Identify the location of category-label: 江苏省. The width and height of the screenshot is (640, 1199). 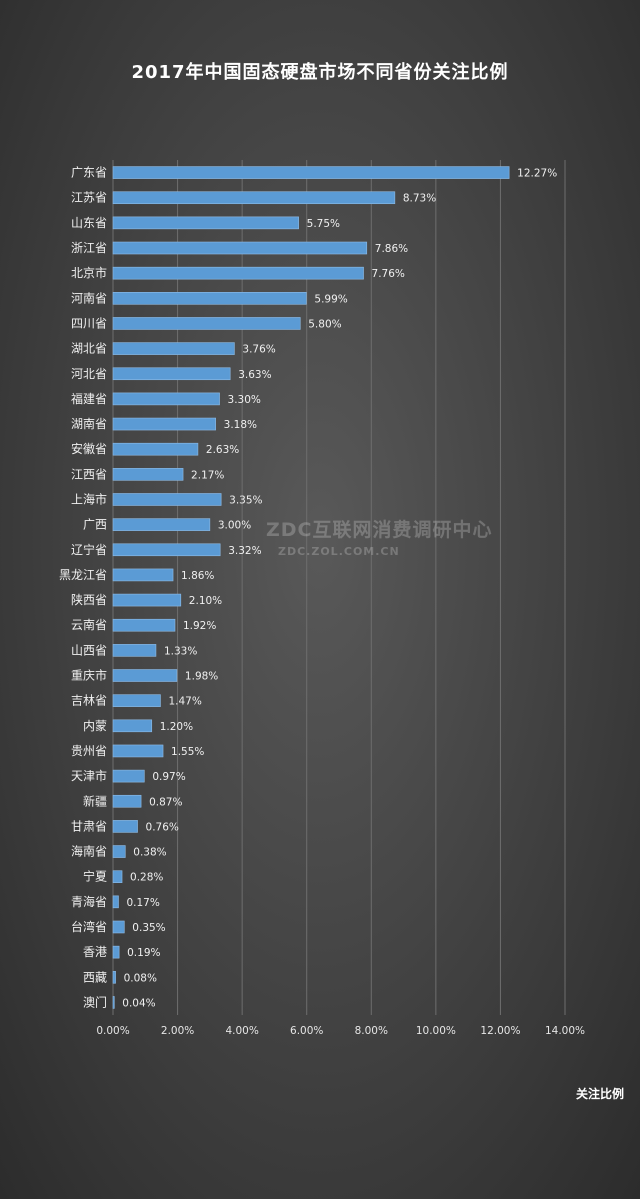
(89, 198).